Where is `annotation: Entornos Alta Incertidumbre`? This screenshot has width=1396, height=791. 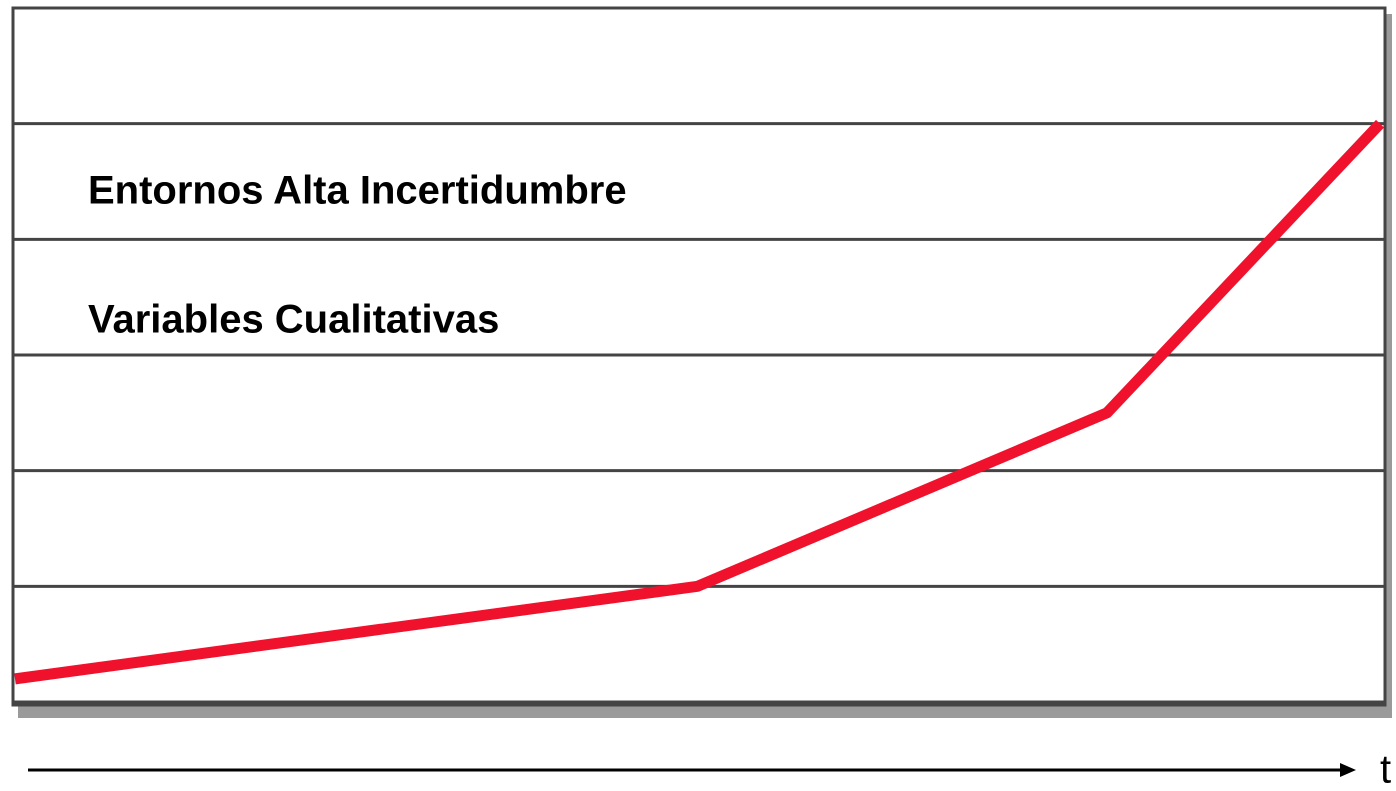 annotation: Entornos Alta Incertidumbre is located at coordinates (357, 191).